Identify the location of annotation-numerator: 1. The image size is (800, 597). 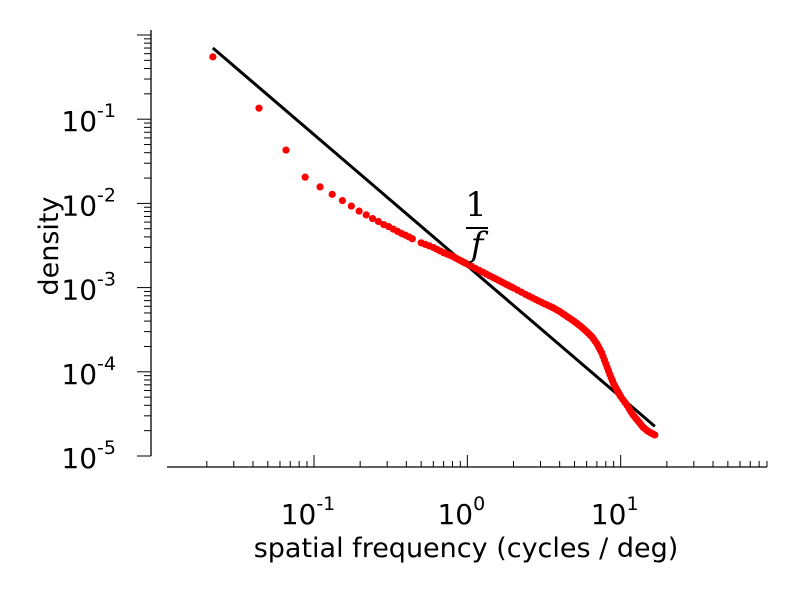
(476, 205).